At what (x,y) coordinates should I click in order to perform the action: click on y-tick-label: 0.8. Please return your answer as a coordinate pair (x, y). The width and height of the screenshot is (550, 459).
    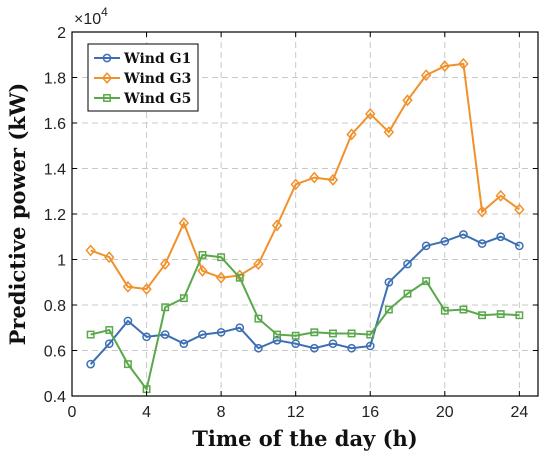
    Looking at the image, I should click on (55, 306).